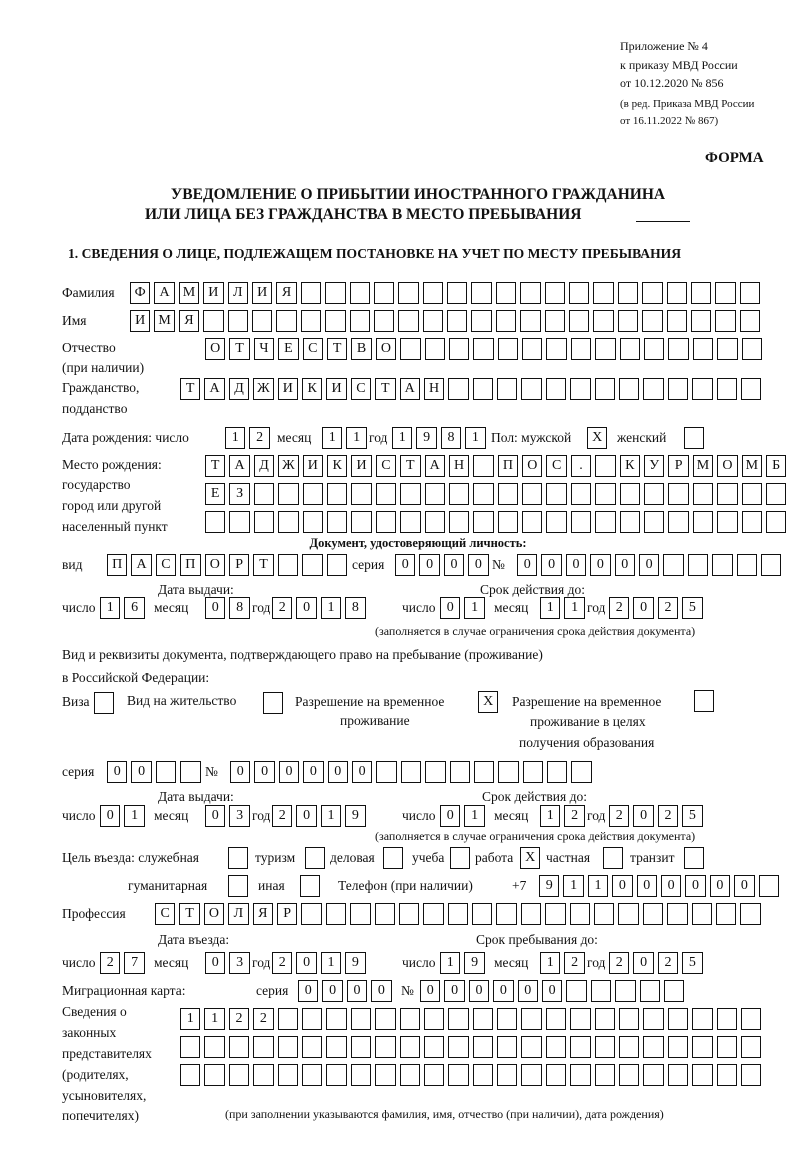 This screenshot has width=800, height=1163. Describe the element at coordinates (213, 293) in the screenshot. I see `char-box: И` at that location.